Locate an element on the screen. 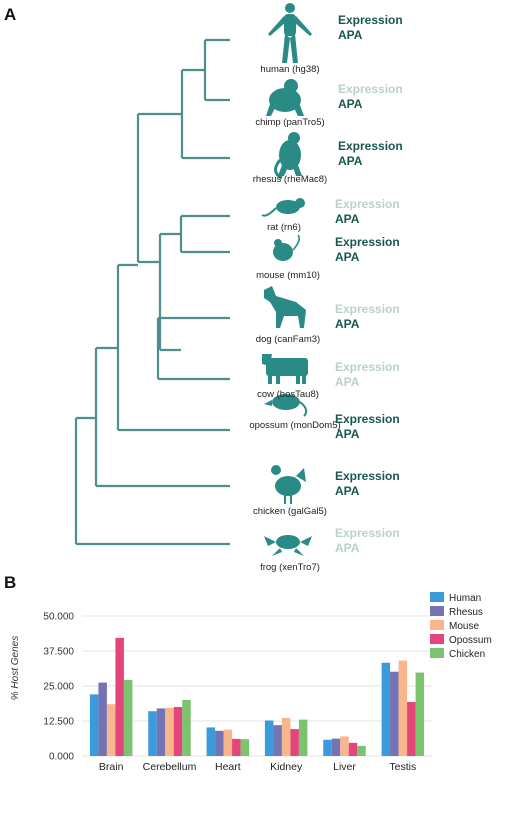 The image size is (520, 830). bar-opossum-testis is located at coordinates (411, 728).